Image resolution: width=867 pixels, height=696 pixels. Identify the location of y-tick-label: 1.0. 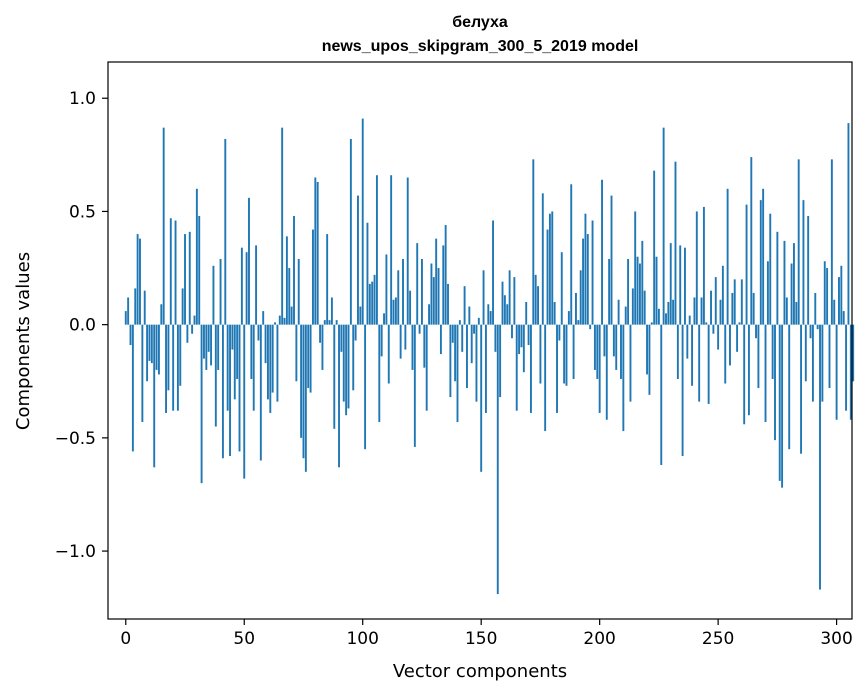
(82, 99).